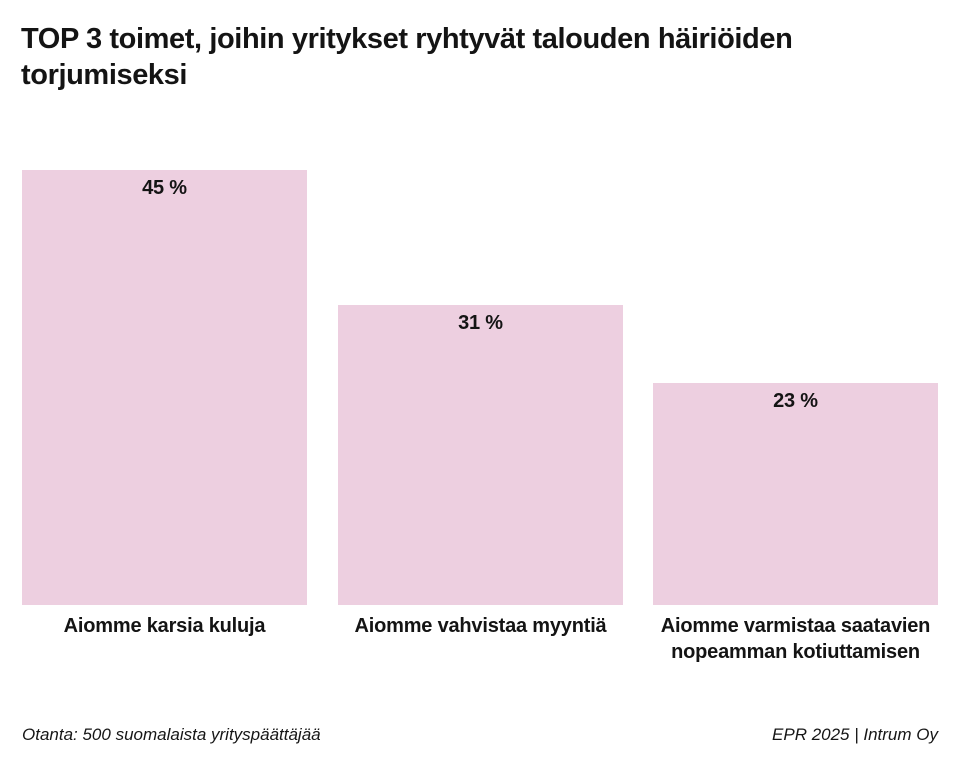  I want to click on bar-value-label: 45 %, so click(164, 188).